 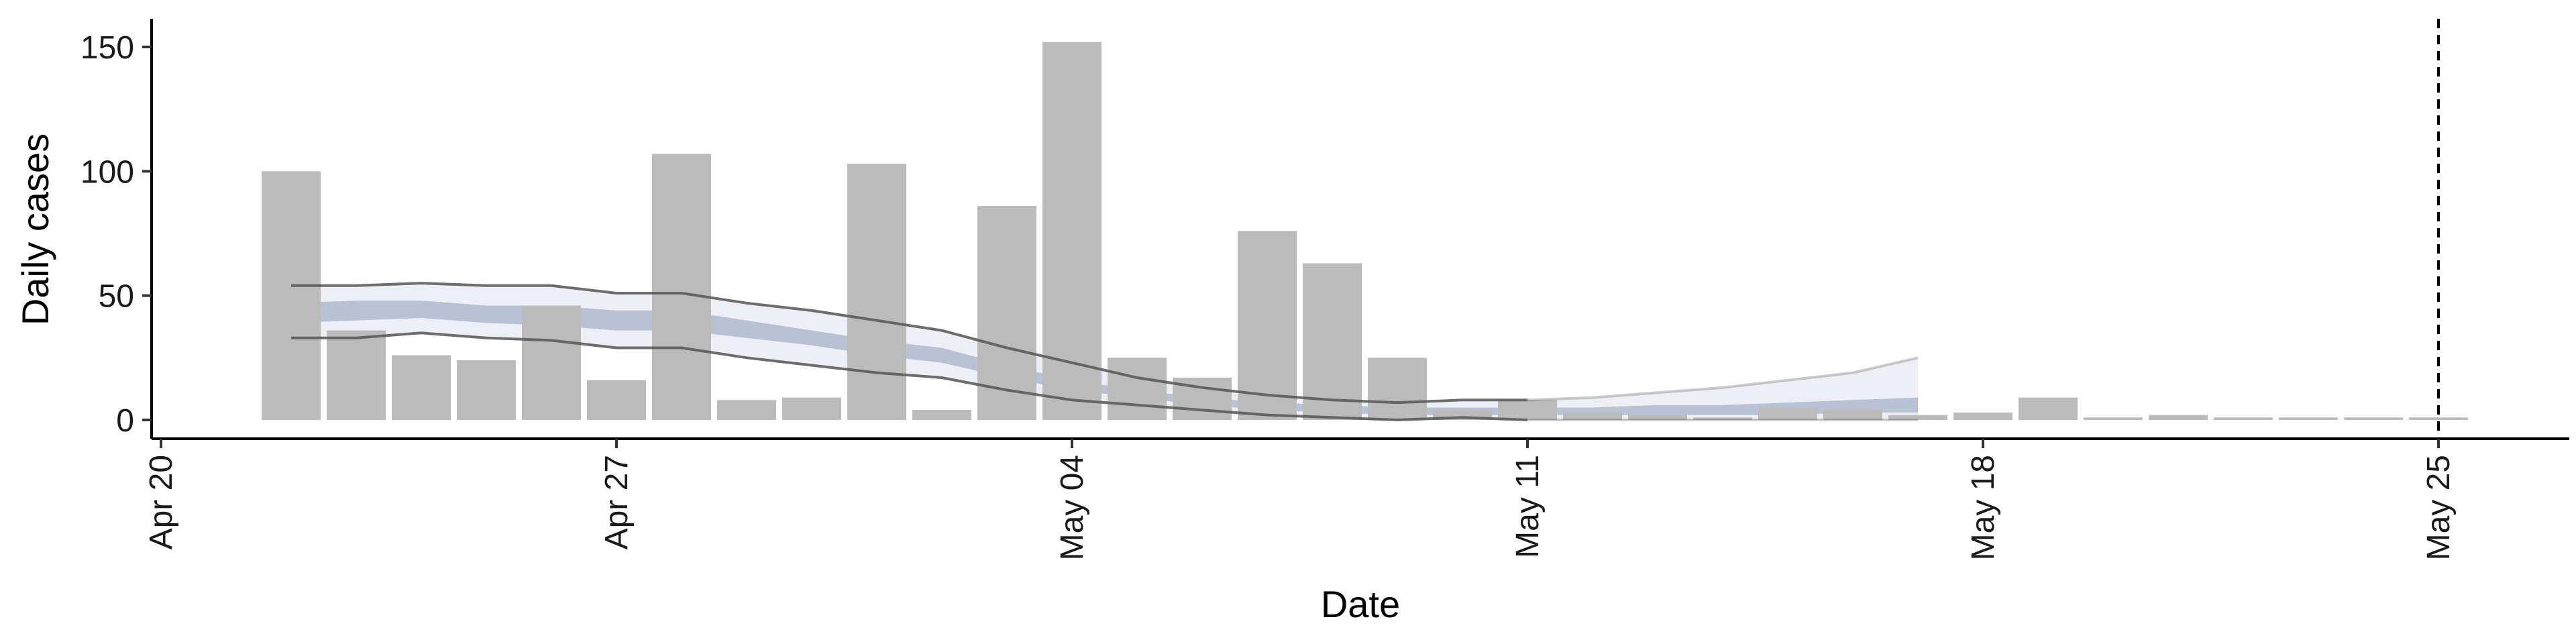 What do you see at coordinates (2439, 507) in the screenshot?
I see `x-tick-label: May 25` at bounding box center [2439, 507].